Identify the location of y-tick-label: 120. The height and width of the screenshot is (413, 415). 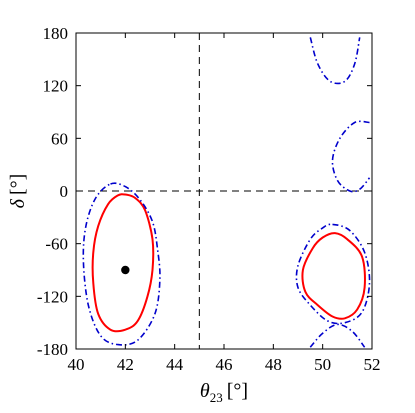
(56, 86).